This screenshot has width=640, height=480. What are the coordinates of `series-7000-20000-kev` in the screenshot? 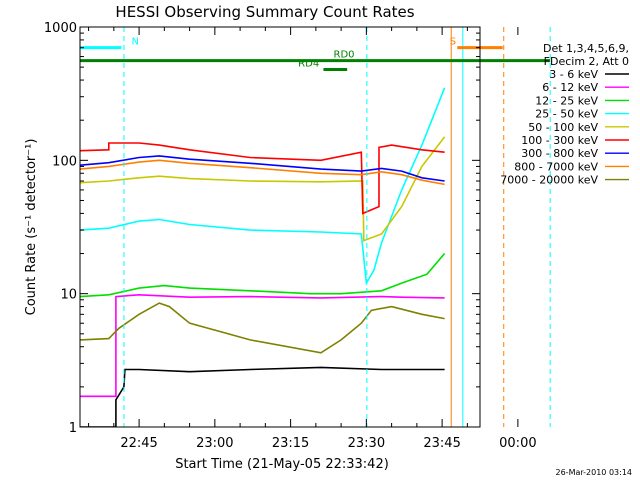 It's located at (262, 328).